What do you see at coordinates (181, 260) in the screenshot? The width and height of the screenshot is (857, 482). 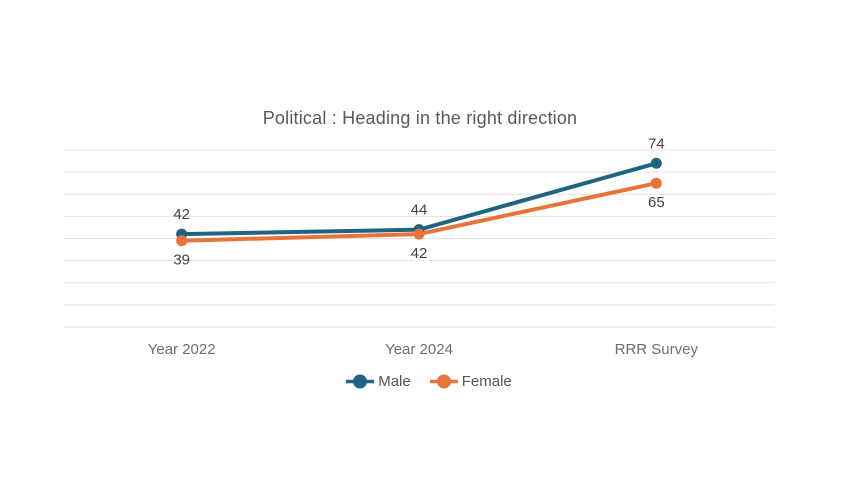 I see `data-label-female-1: 39` at bounding box center [181, 260].